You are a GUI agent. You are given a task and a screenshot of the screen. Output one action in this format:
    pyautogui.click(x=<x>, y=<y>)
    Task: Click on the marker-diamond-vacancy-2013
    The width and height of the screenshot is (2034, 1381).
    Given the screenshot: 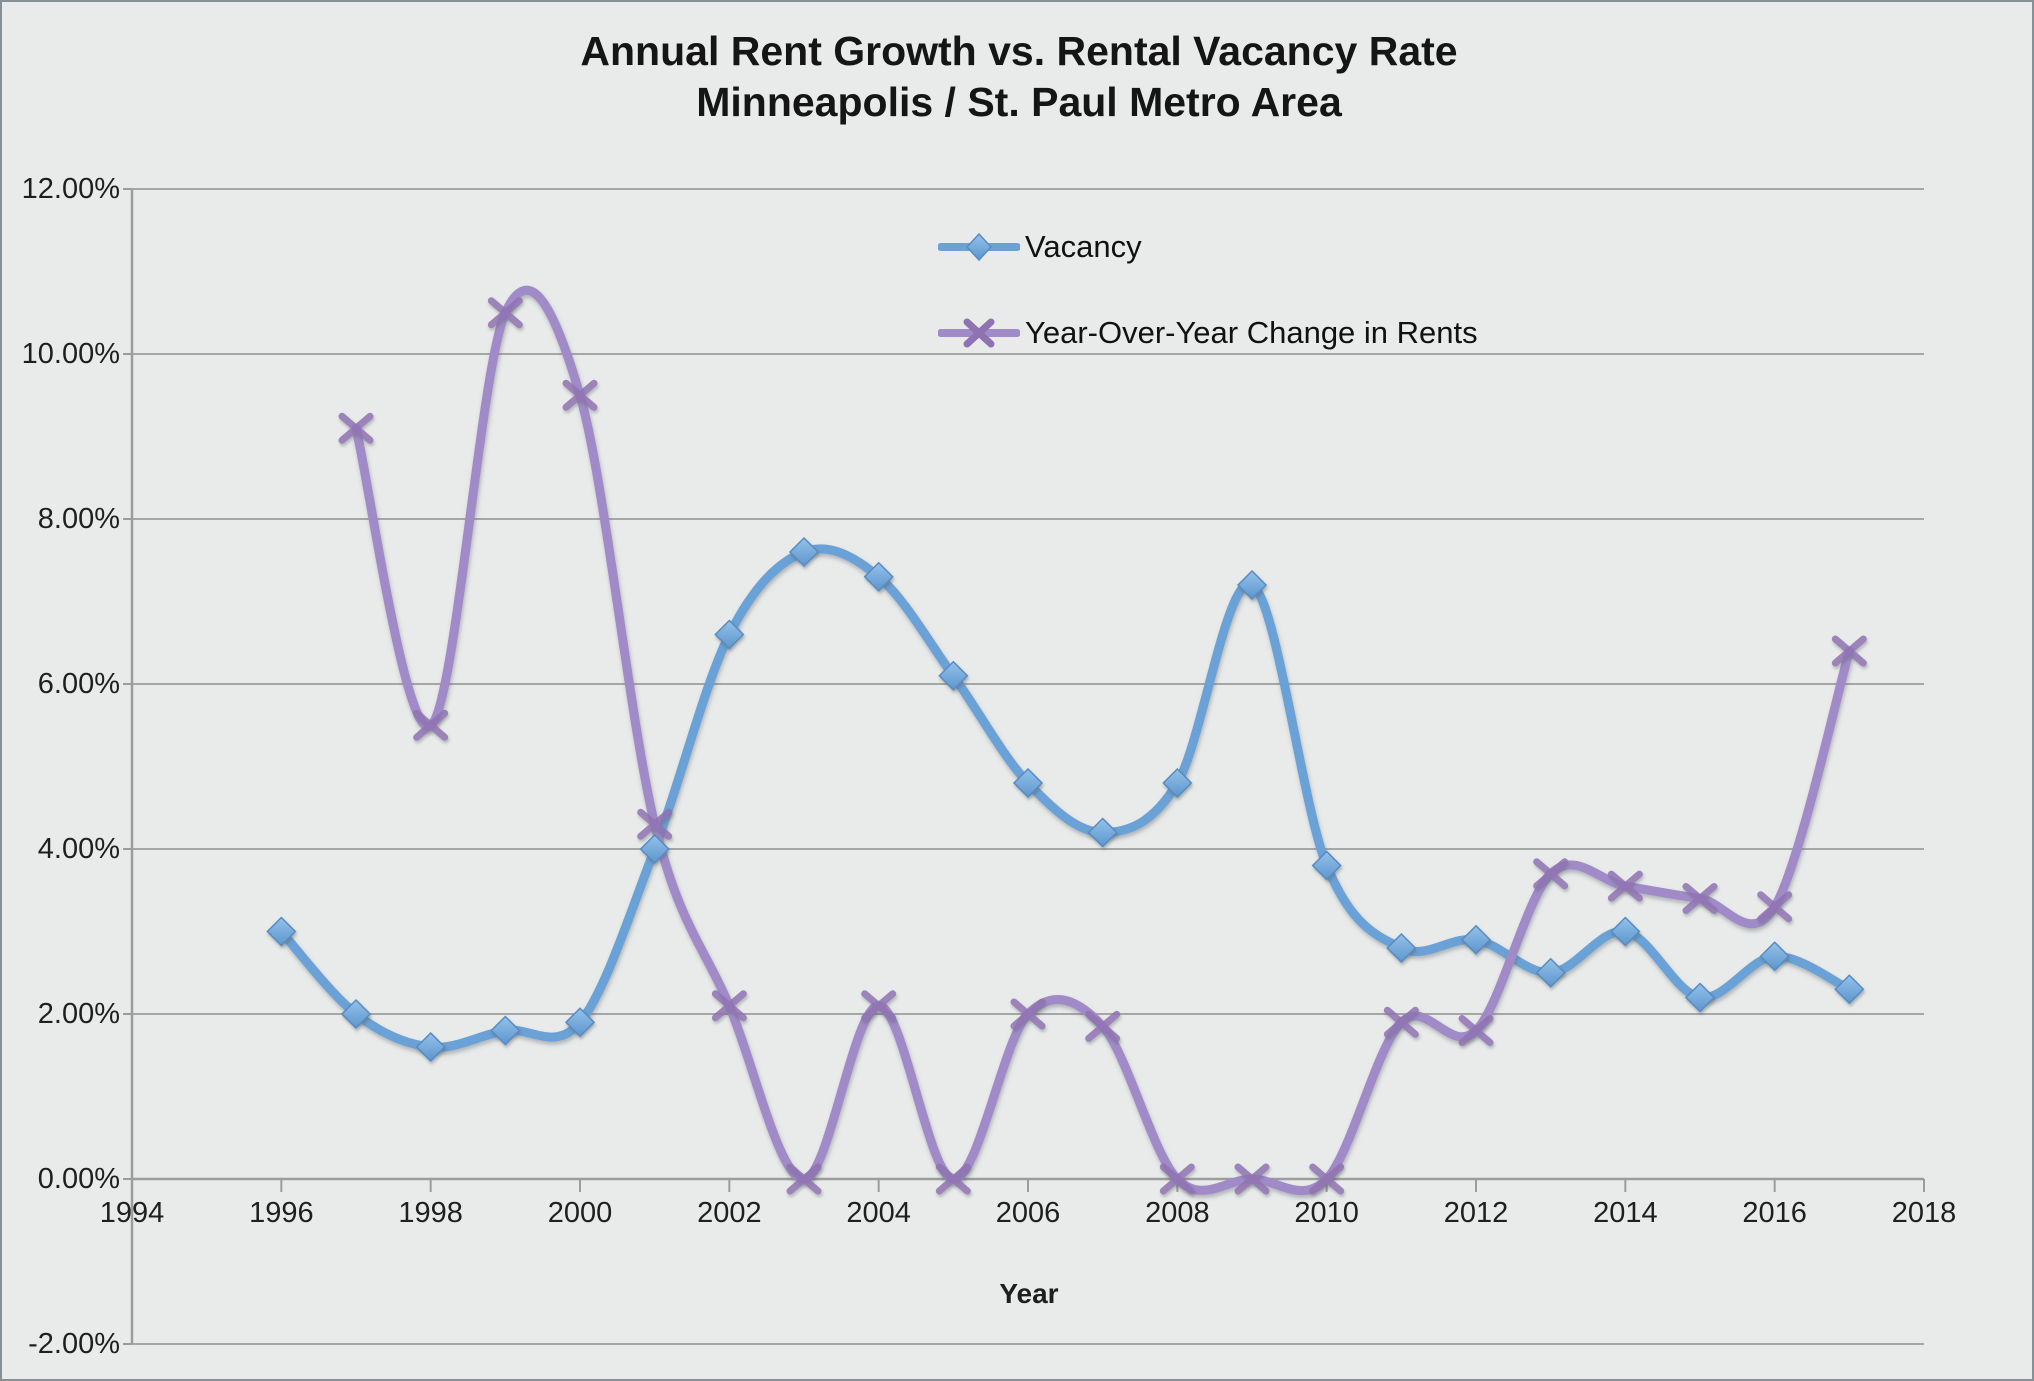 What is the action you would take?
    pyautogui.click(x=1550, y=972)
    